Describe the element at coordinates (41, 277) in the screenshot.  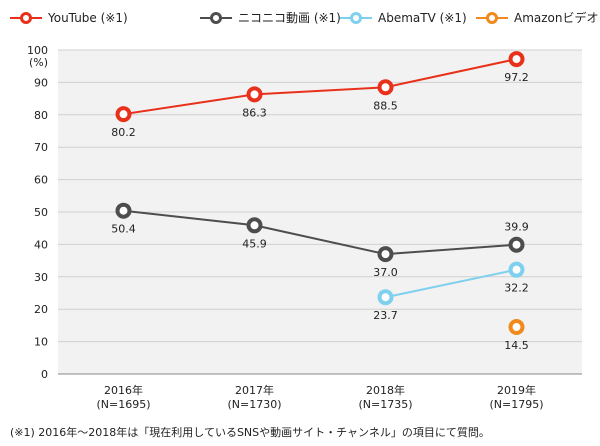
I see `y-tick-label: 30` at that location.